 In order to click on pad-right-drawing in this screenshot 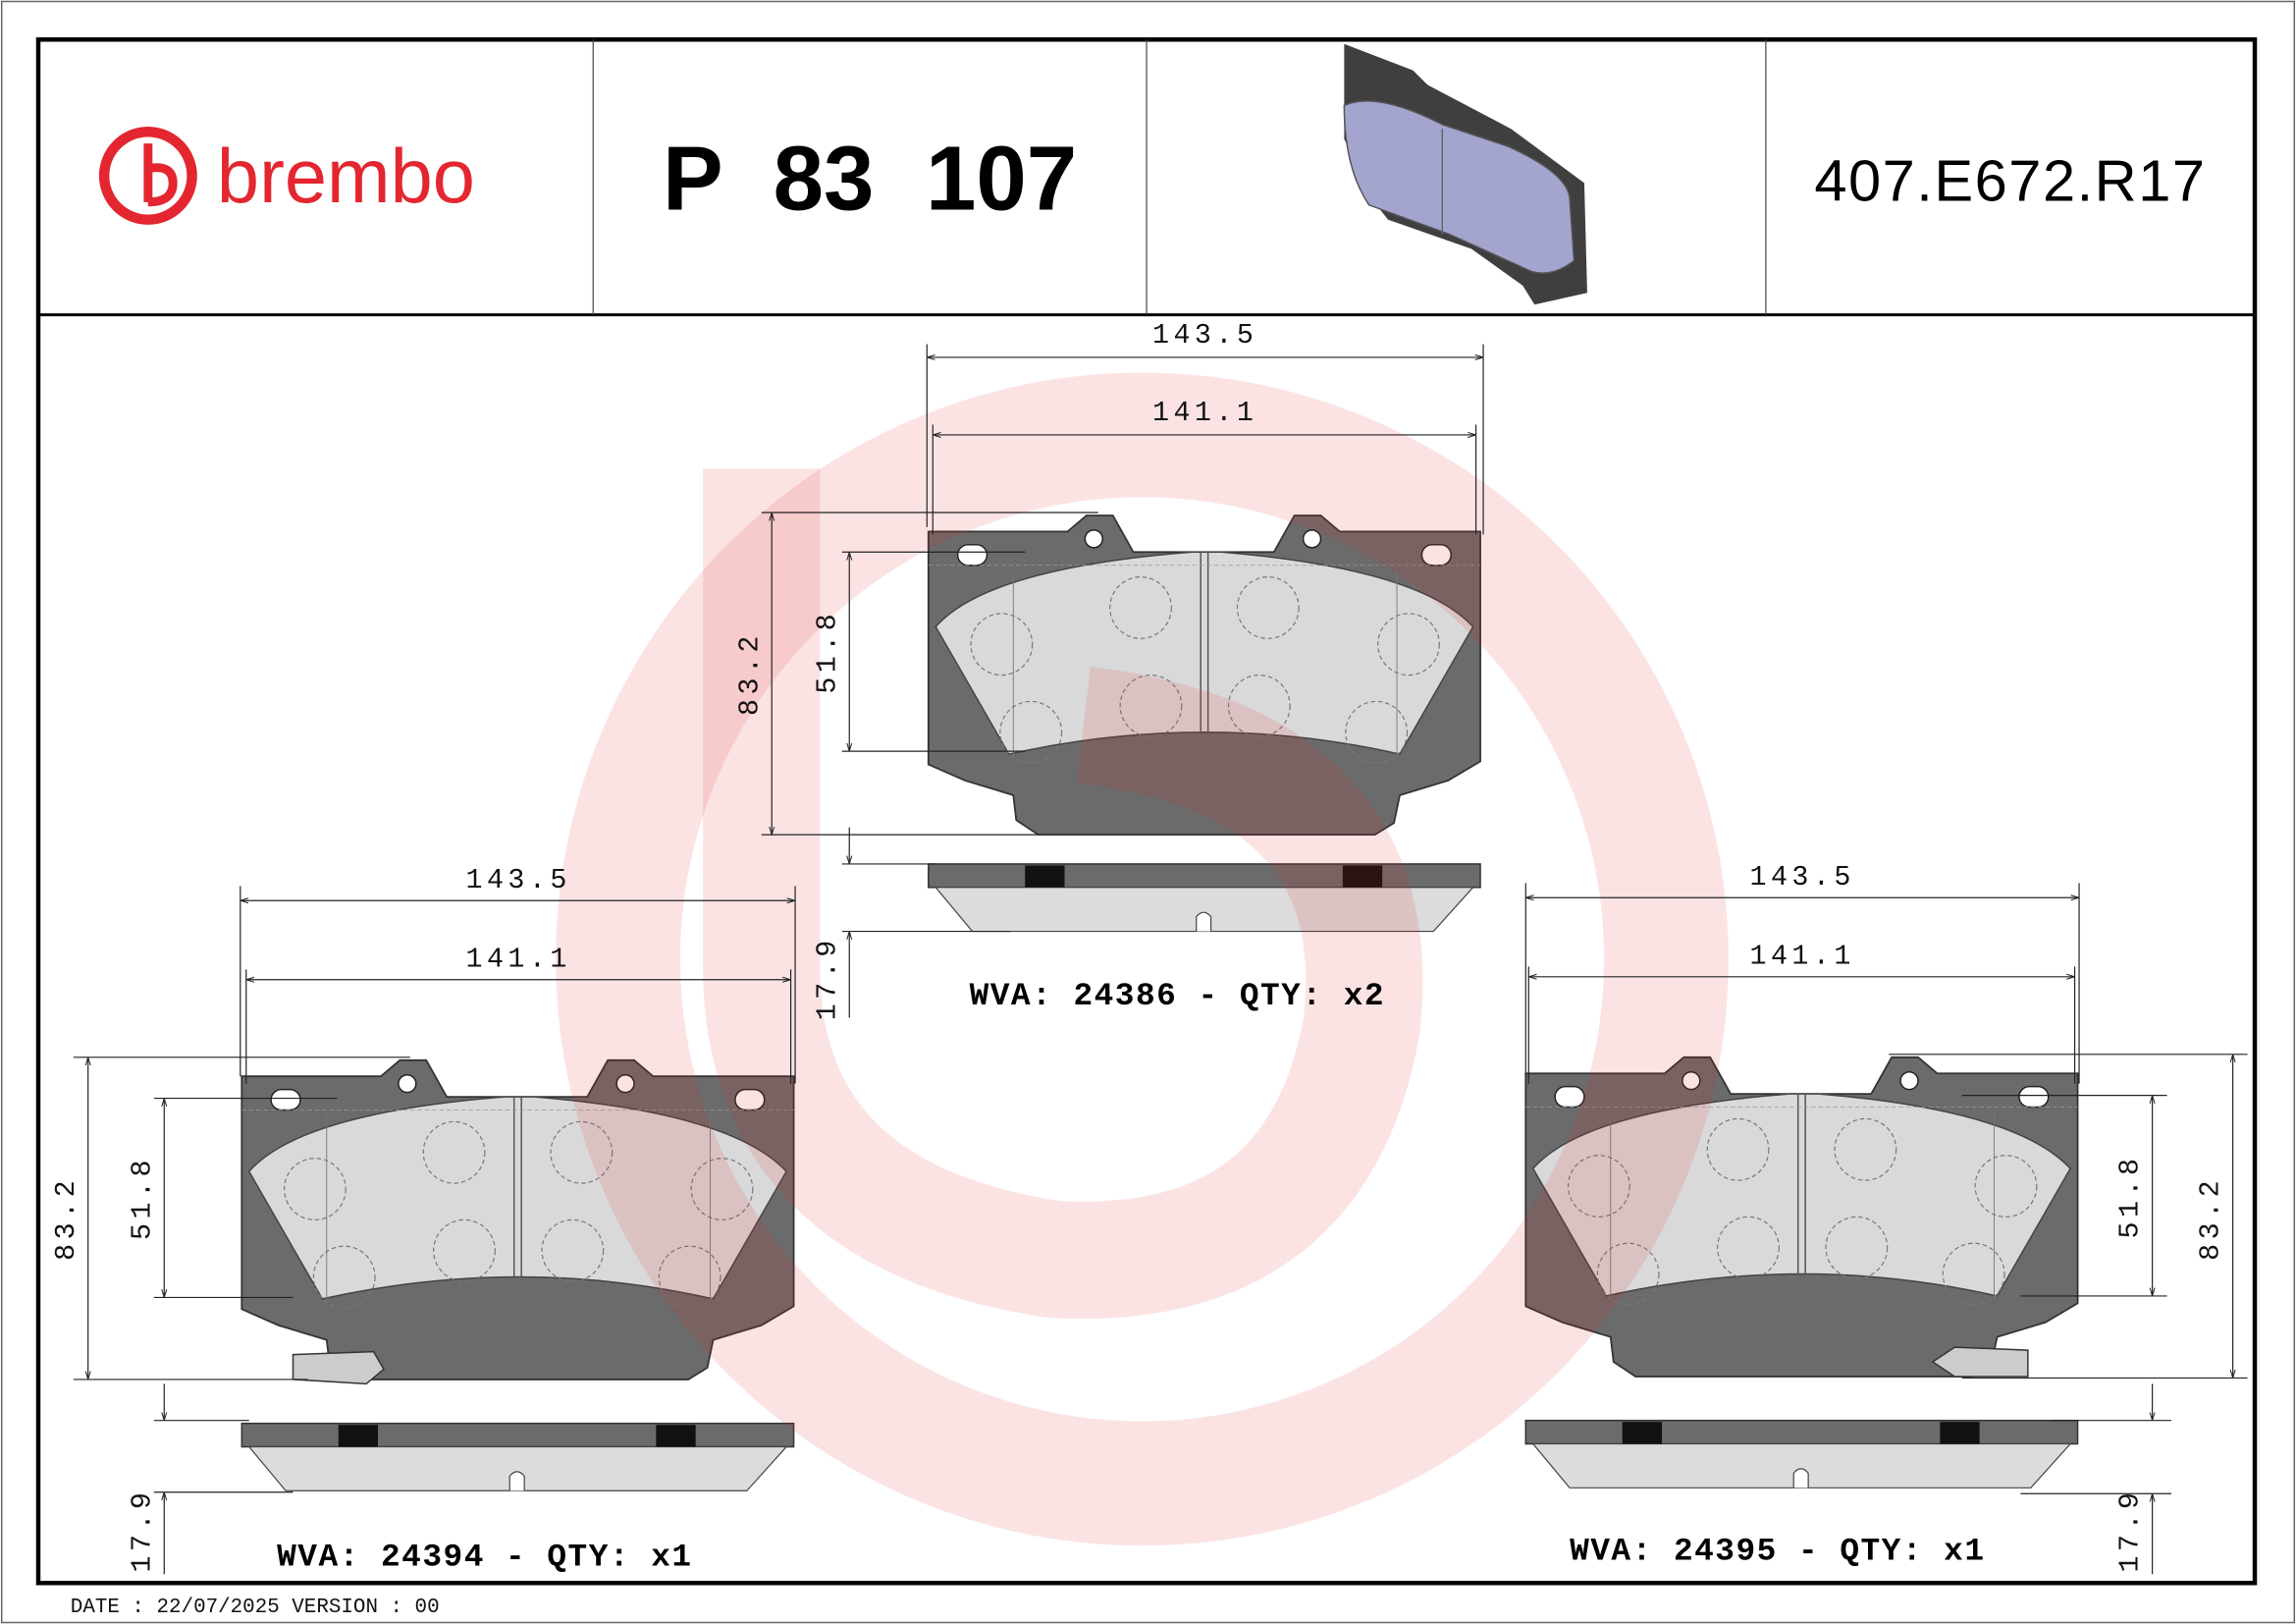, I will do `click(1802, 1272)`.